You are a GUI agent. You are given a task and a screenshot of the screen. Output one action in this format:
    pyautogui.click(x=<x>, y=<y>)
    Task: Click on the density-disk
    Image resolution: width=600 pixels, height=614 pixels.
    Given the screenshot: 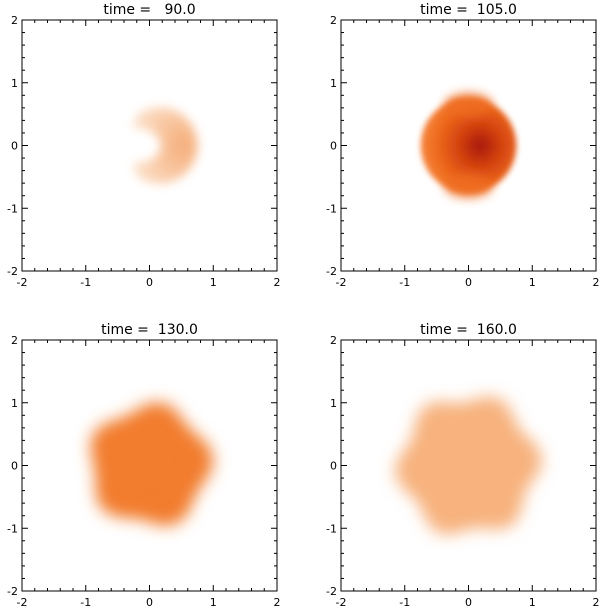 What is the action you would take?
    pyautogui.click(x=468, y=145)
    